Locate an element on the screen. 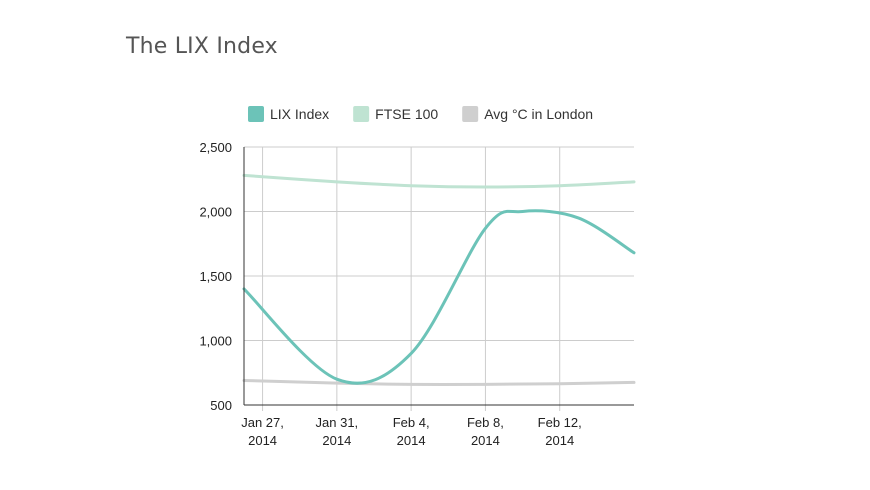  y-tick-label: 1,500 is located at coordinates (215, 276).